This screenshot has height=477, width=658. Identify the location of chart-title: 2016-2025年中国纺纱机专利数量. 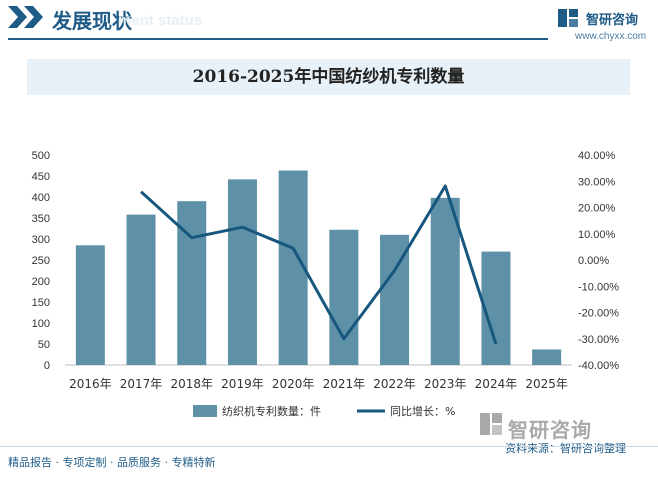
(328, 77).